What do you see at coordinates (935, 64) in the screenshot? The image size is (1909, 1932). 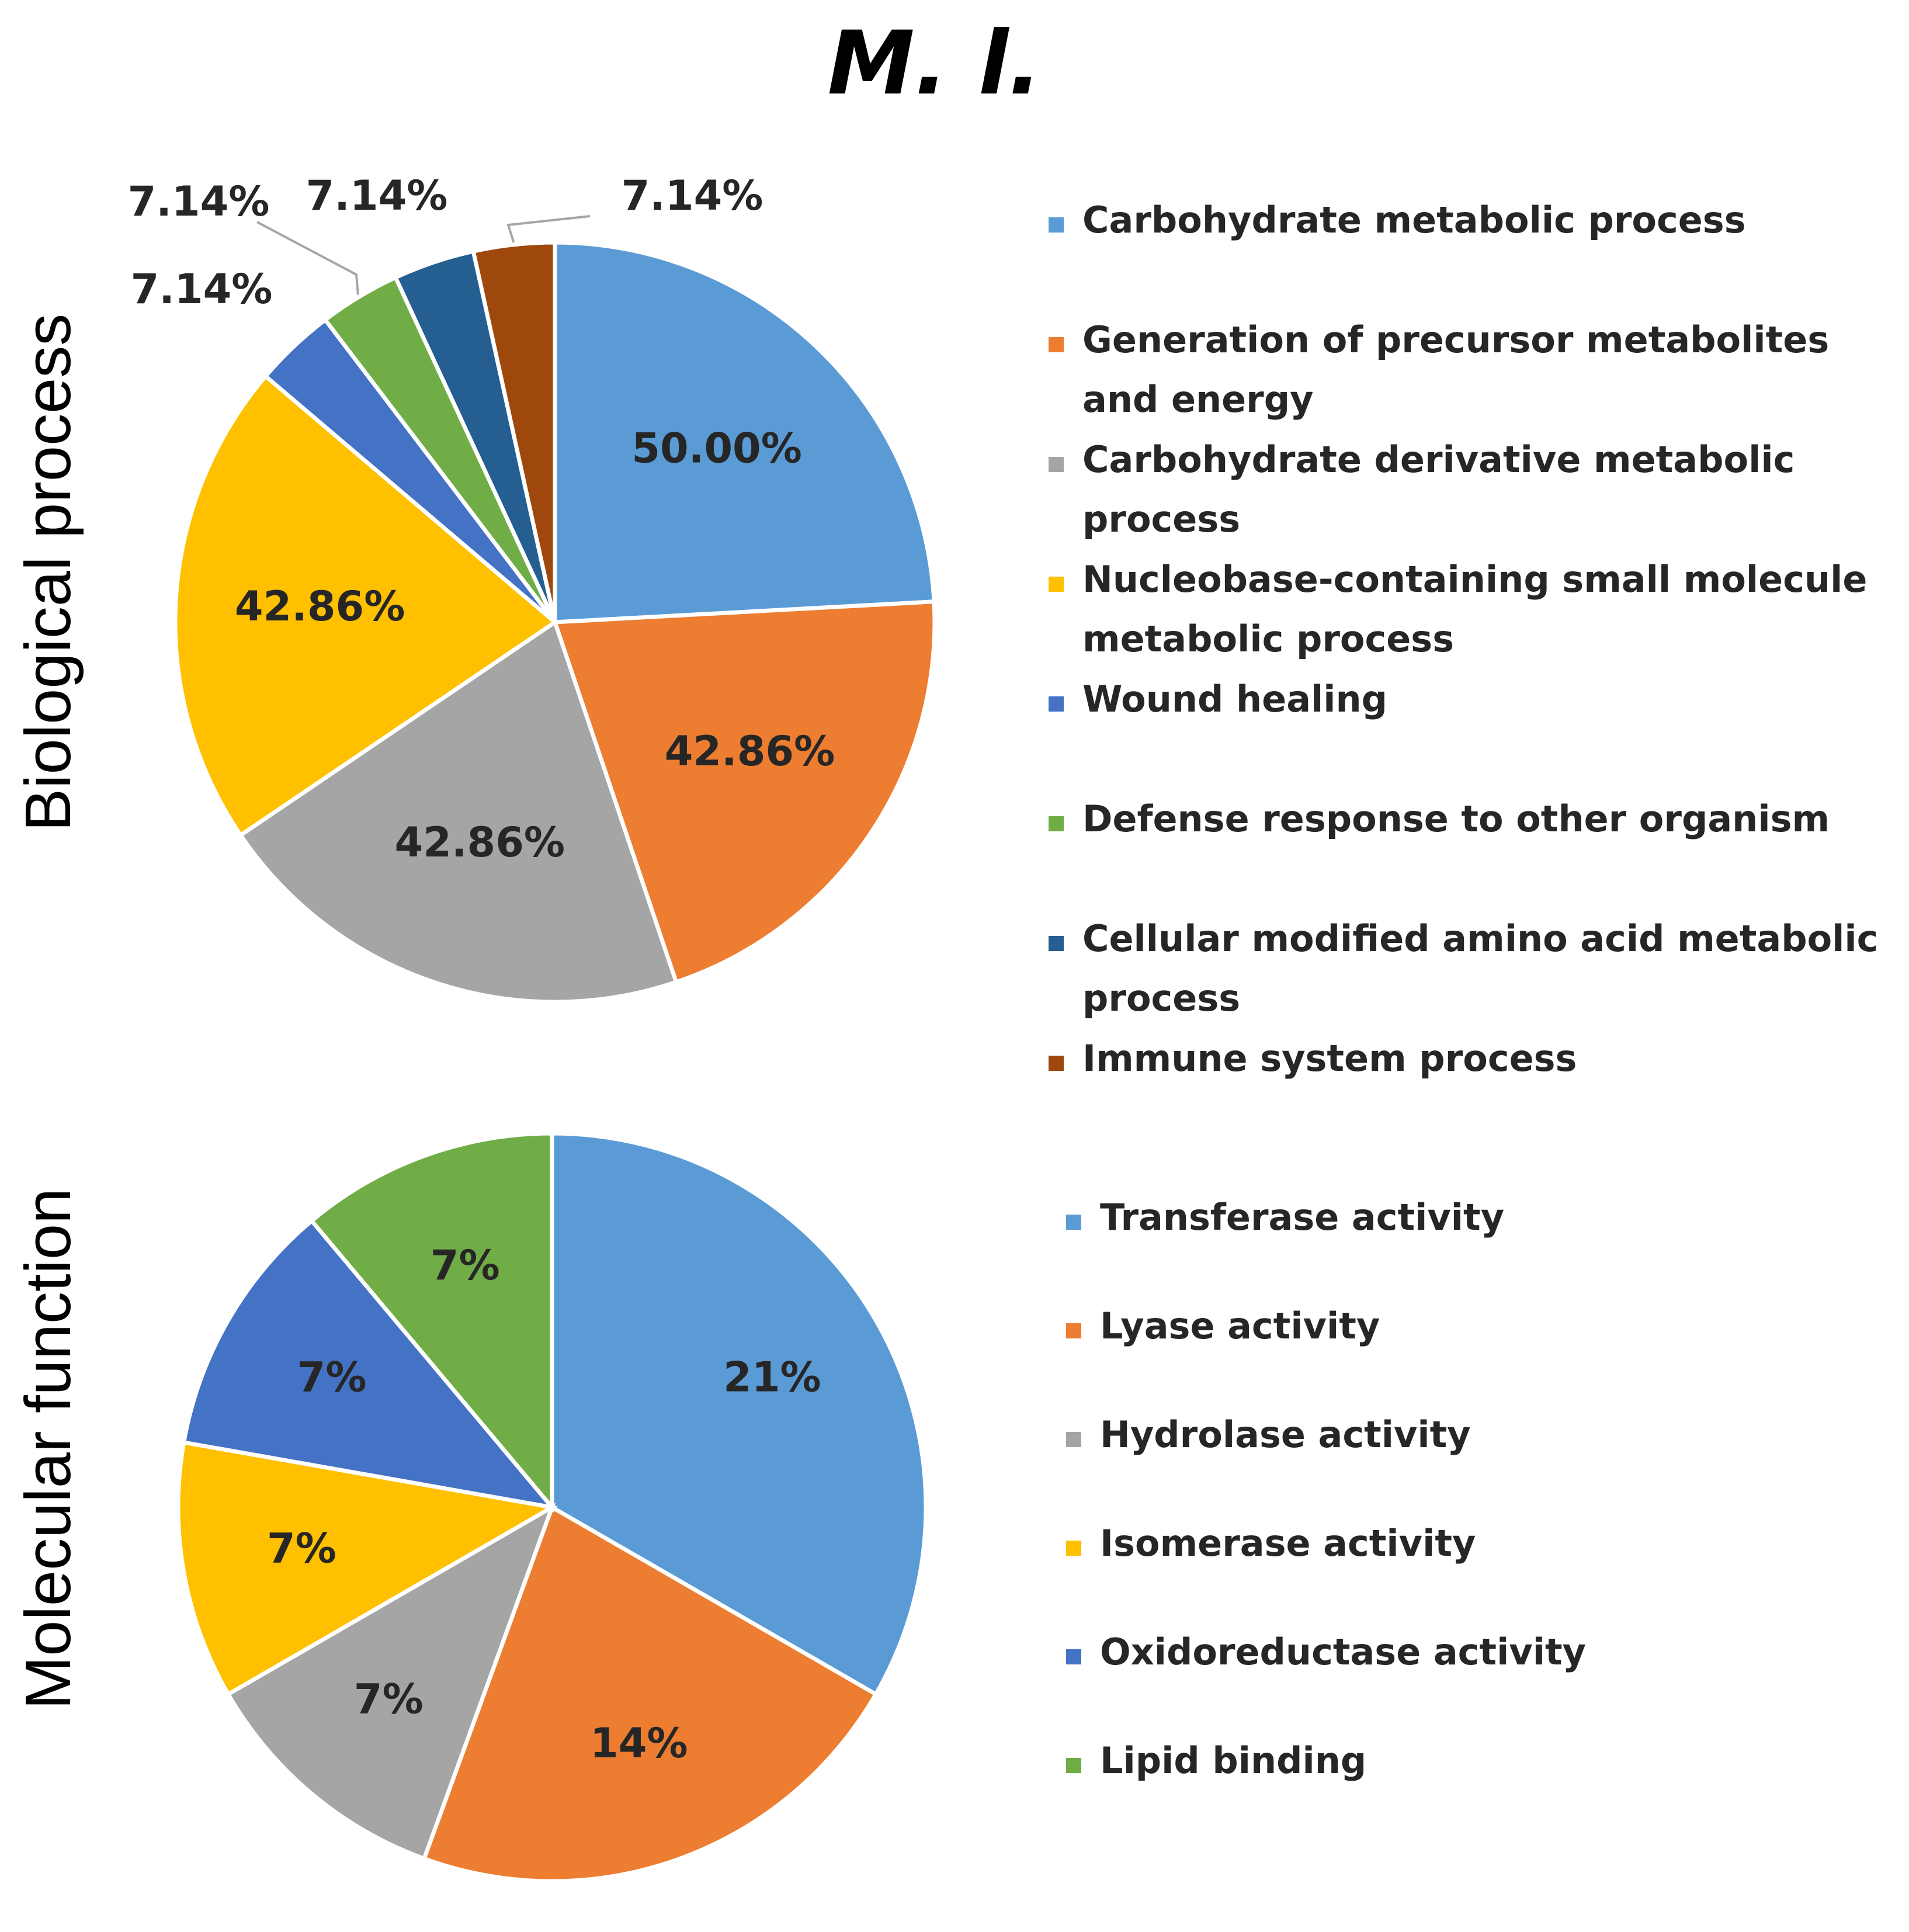 I see `main-title: M. l.` at bounding box center [935, 64].